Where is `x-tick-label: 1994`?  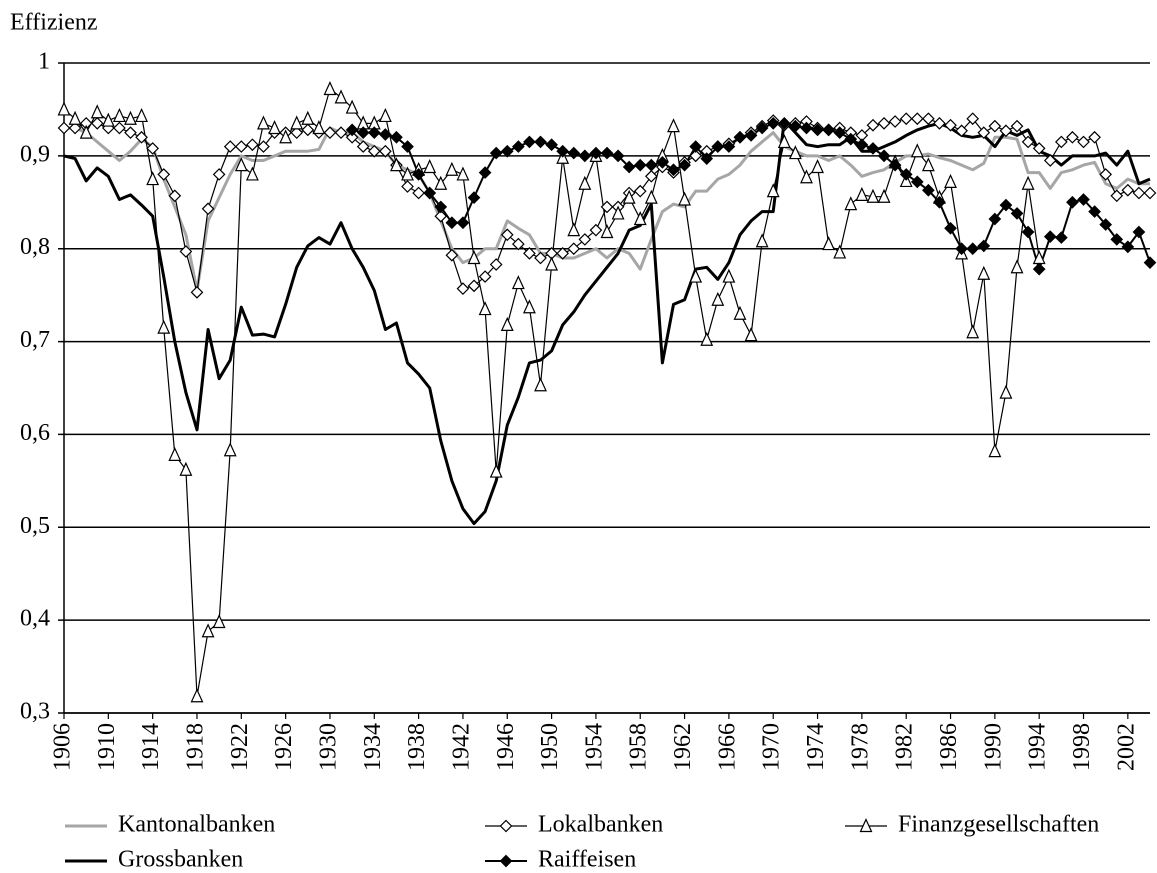 x-tick-label: 1994 is located at coordinates (1038, 747).